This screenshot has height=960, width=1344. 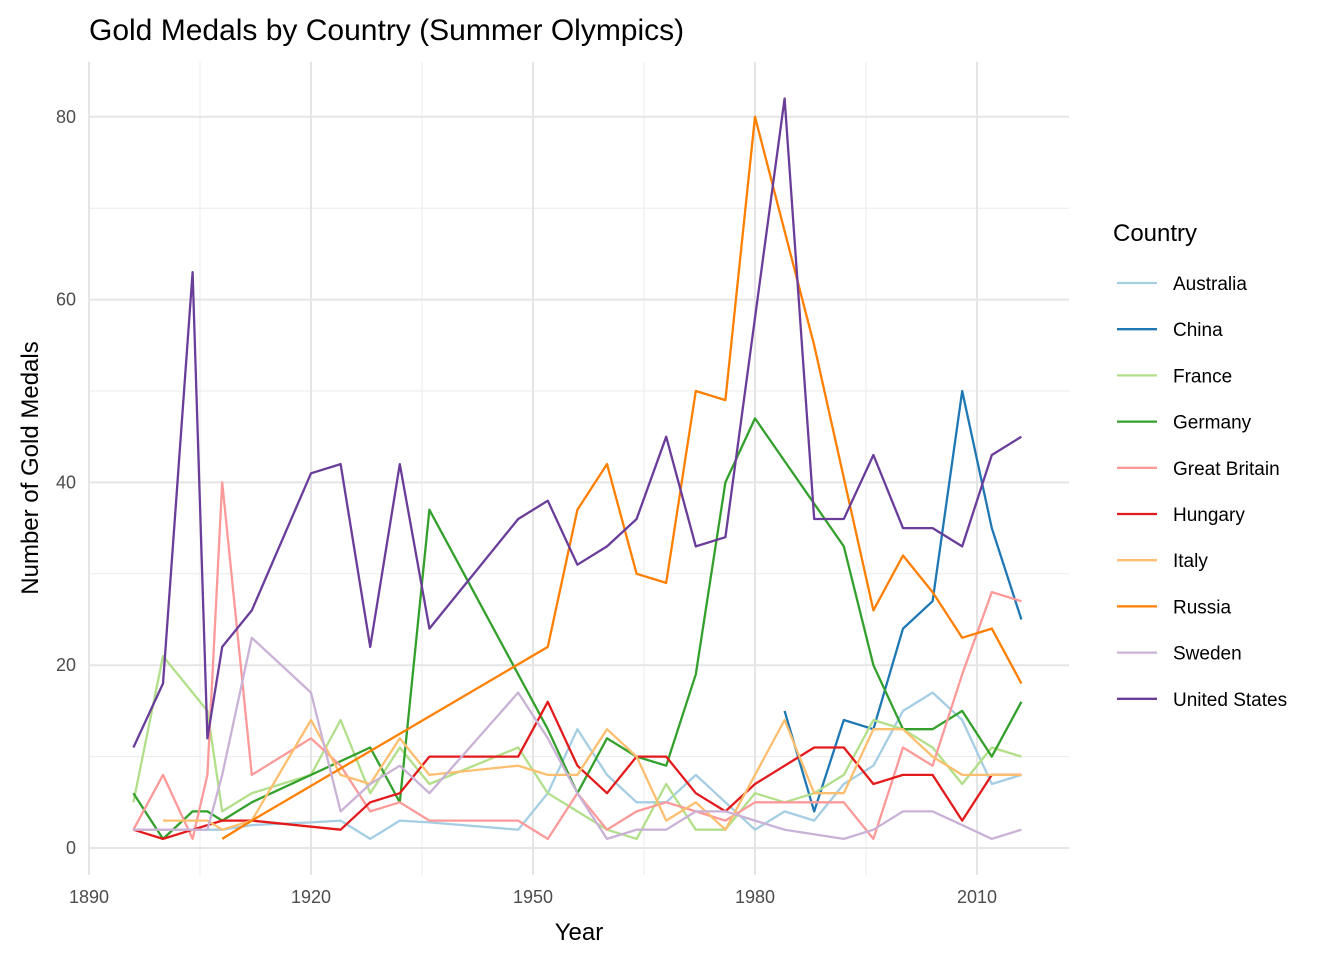 I want to click on x-axis-ticks: 1890 1920 1950 1980 2010, so click(x=533, y=897).